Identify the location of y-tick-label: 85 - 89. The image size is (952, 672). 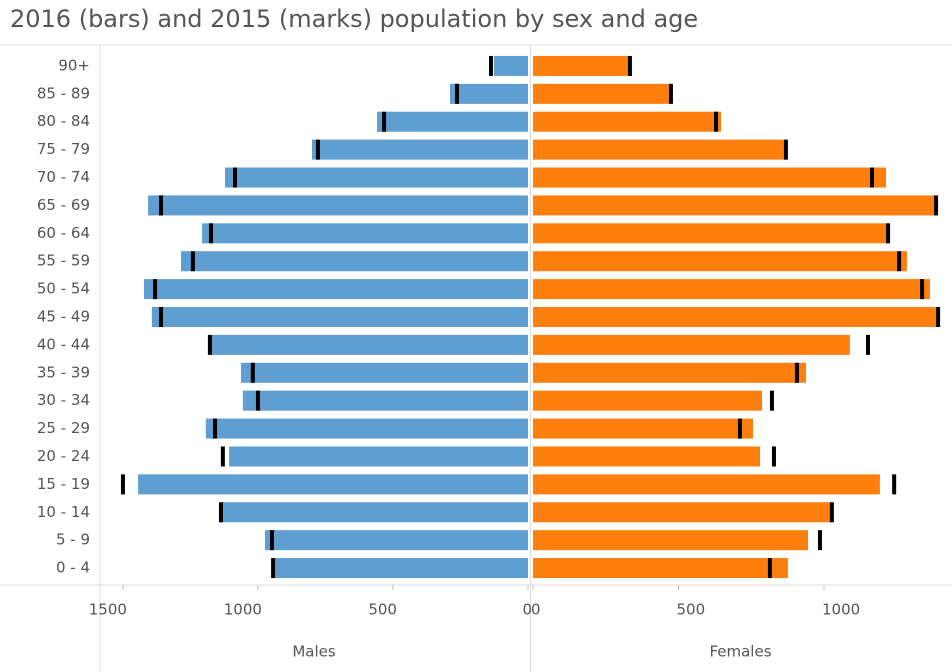
(63, 93).